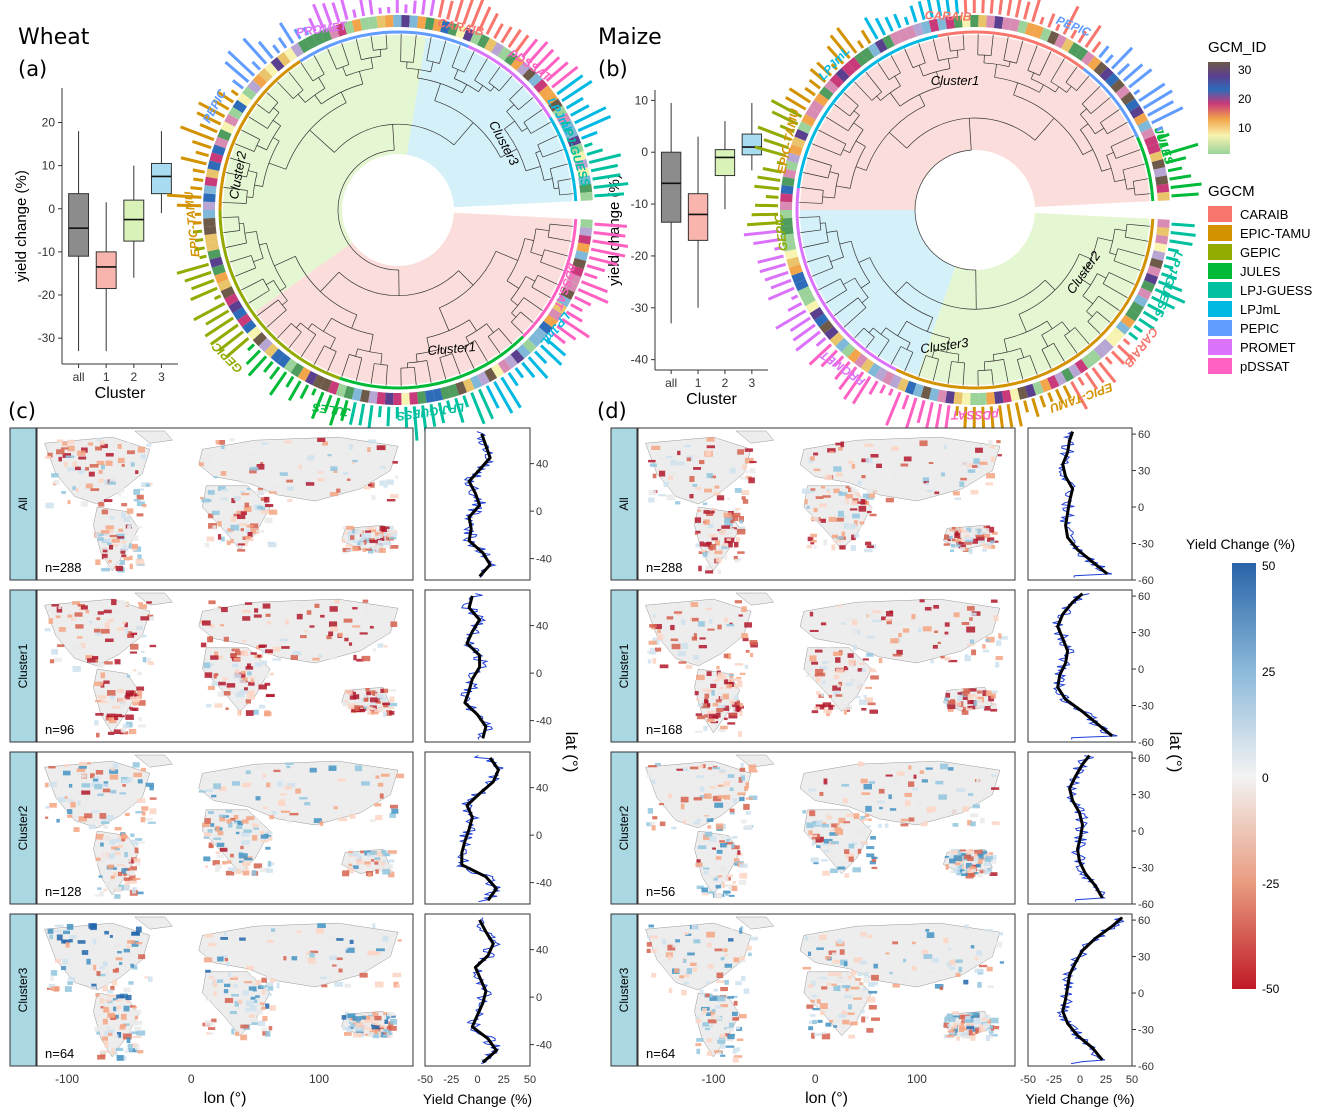 The width and height of the screenshot is (1321, 1115). Describe the element at coordinates (1144, 634) in the screenshot. I see `lat-tick-label: 30` at that location.